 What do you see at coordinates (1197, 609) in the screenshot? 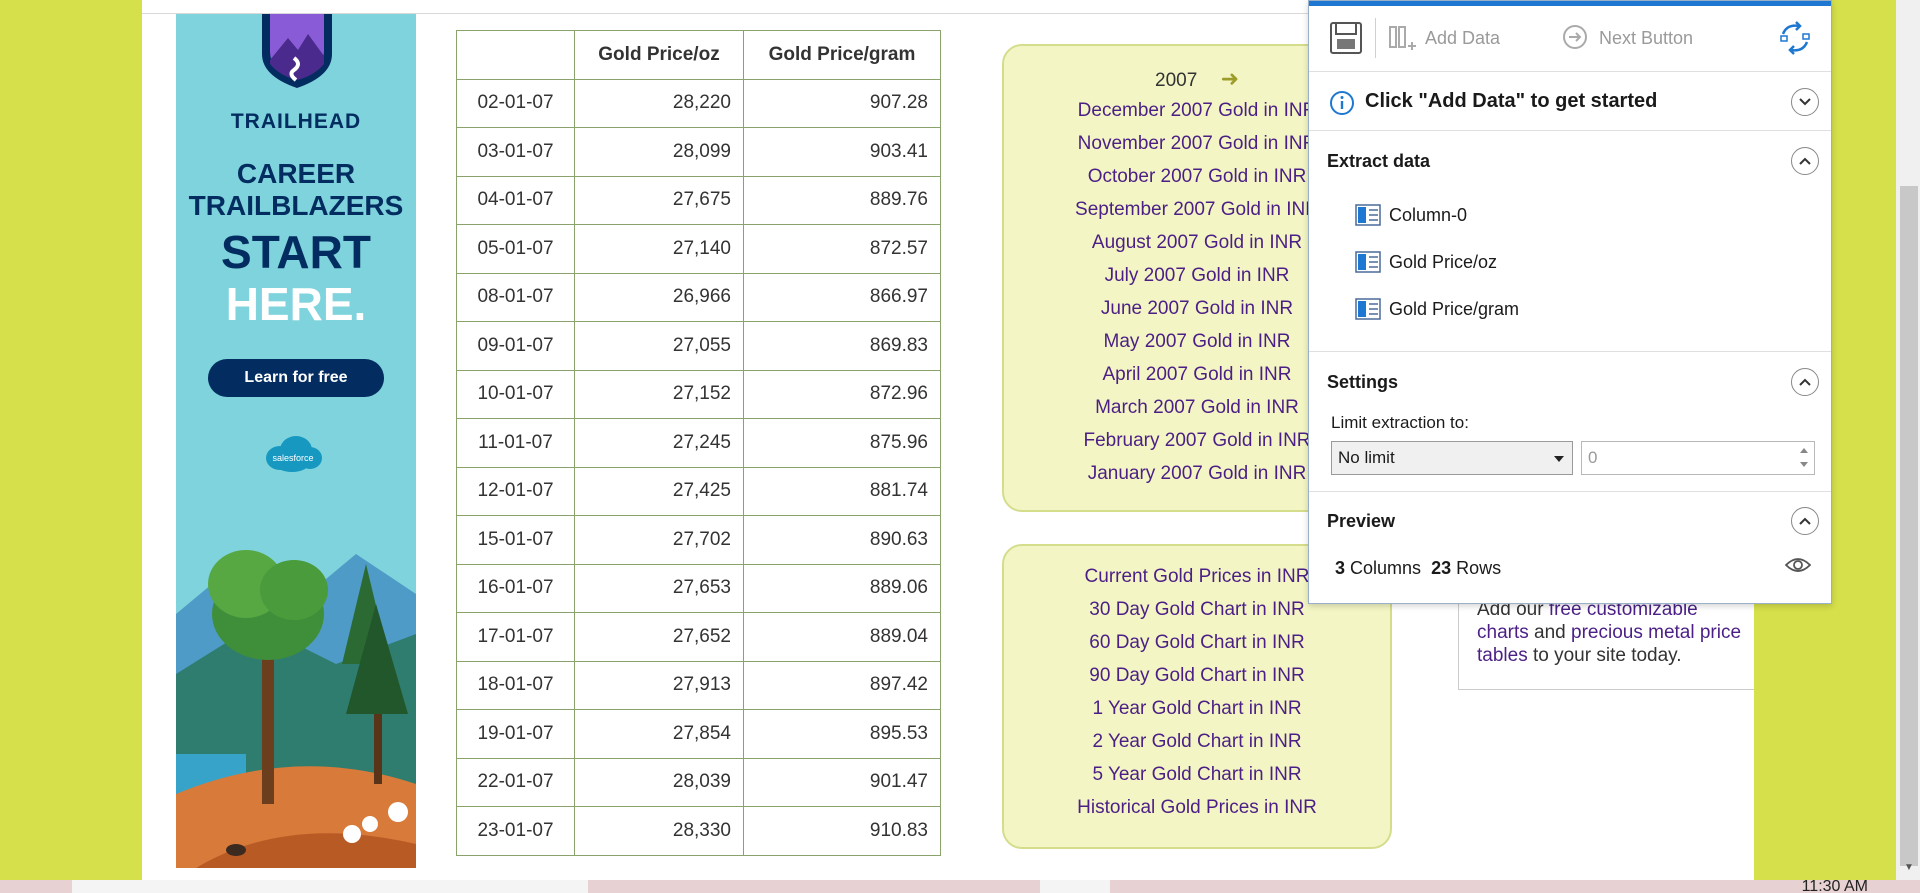
I see `chart-link: 30 Day Gold Chart in INR` at bounding box center [1197, 609].